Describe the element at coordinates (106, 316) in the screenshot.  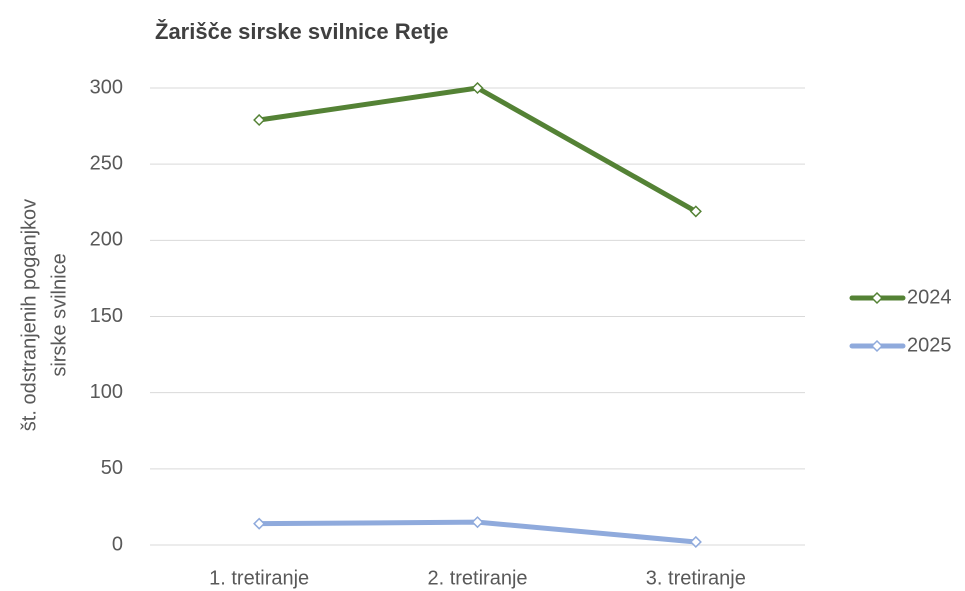
I see `y-tick-label: 150` at that location.